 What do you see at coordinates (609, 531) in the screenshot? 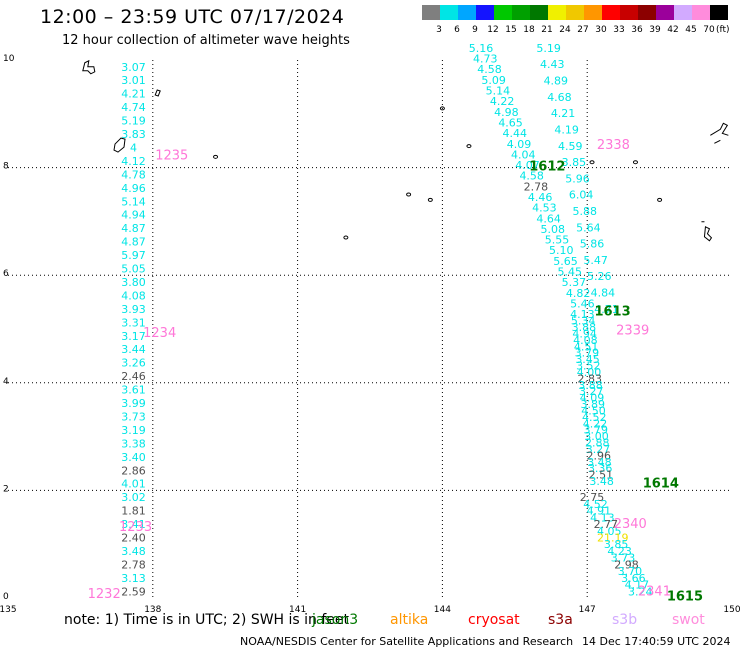
I see `wave-height-label: 4.05` at bounding box center [609, 531].